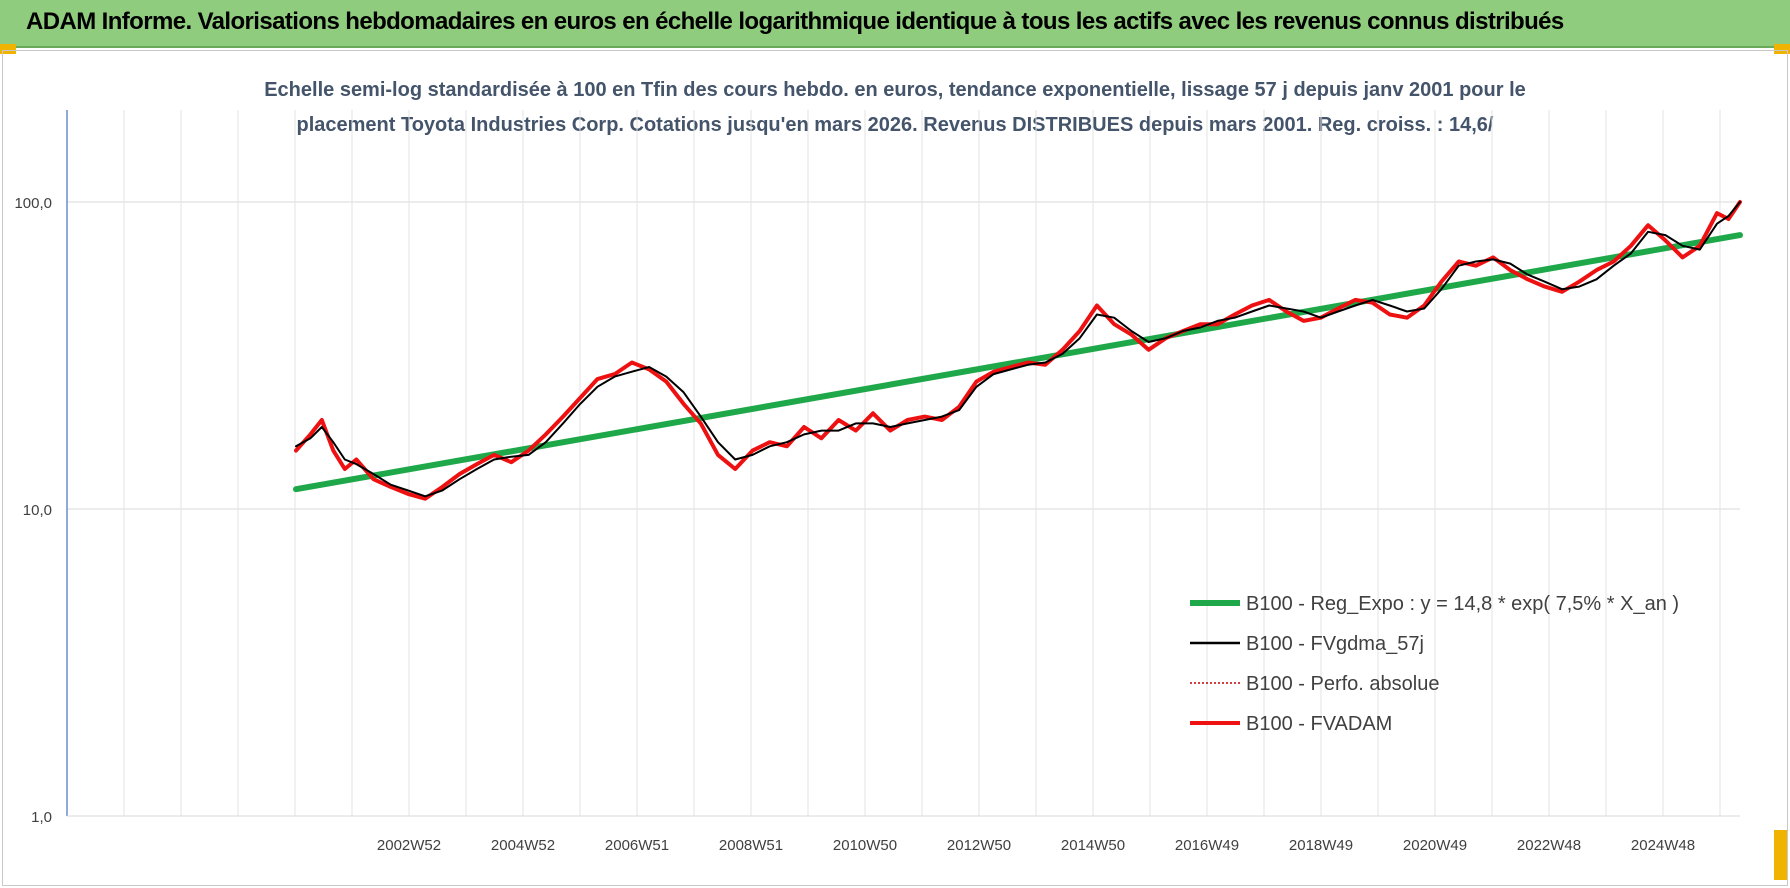  I want to click on corner-mark-bottom-right, so click(1781, 855).